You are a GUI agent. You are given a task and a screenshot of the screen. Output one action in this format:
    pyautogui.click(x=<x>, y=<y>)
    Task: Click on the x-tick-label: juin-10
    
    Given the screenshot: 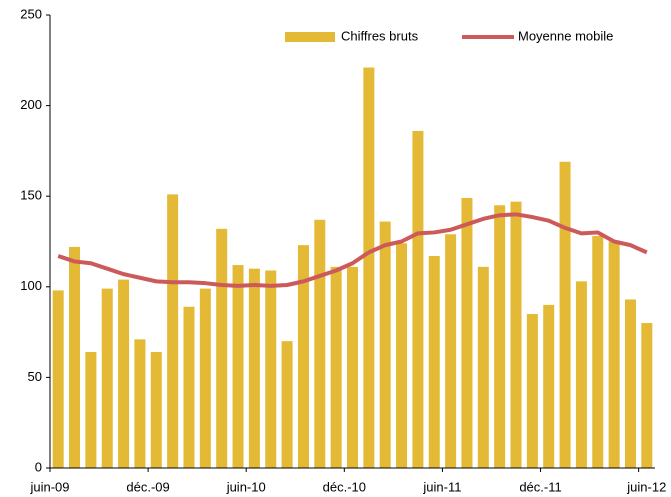 What is the action you would take?
    pyautogui.click(x=246, y=486)
    